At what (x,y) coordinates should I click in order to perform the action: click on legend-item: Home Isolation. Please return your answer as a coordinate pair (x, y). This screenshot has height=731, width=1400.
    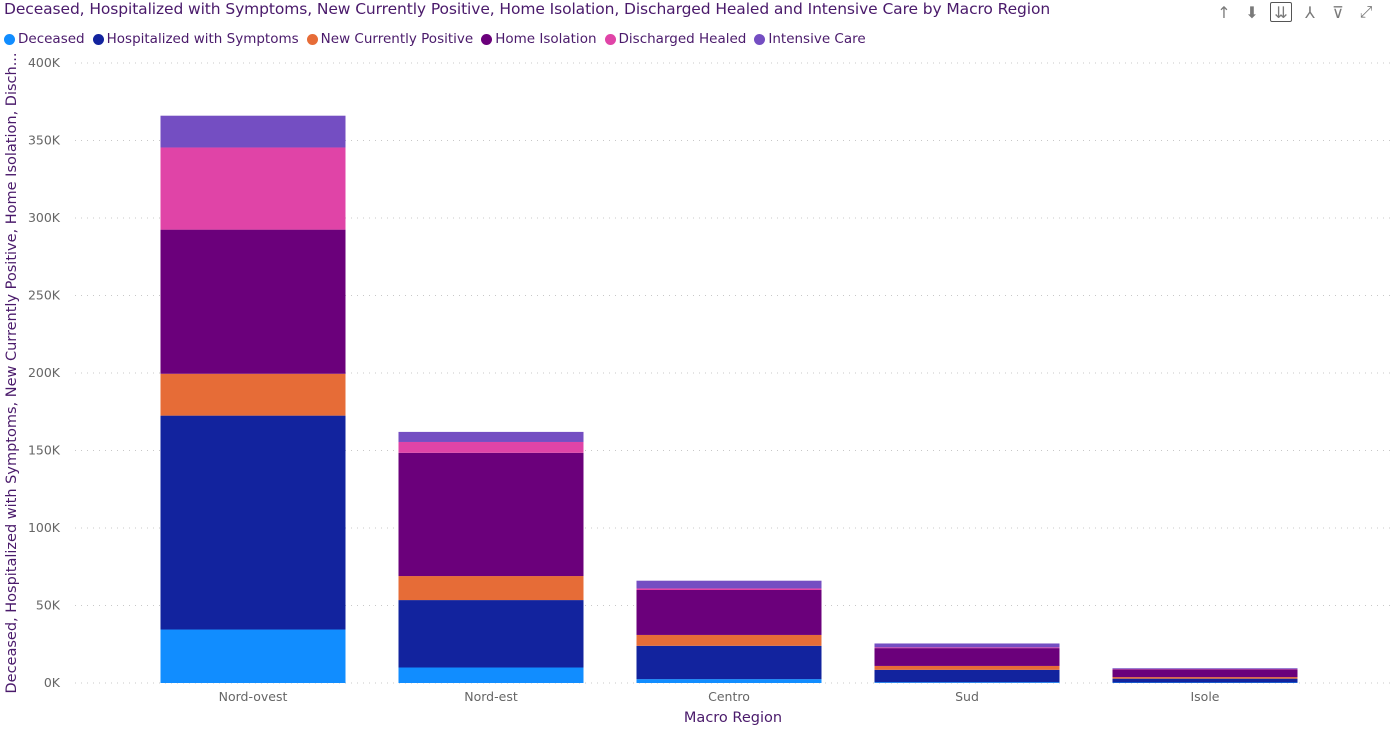
    Looking at the image, I should click on (539, 39).